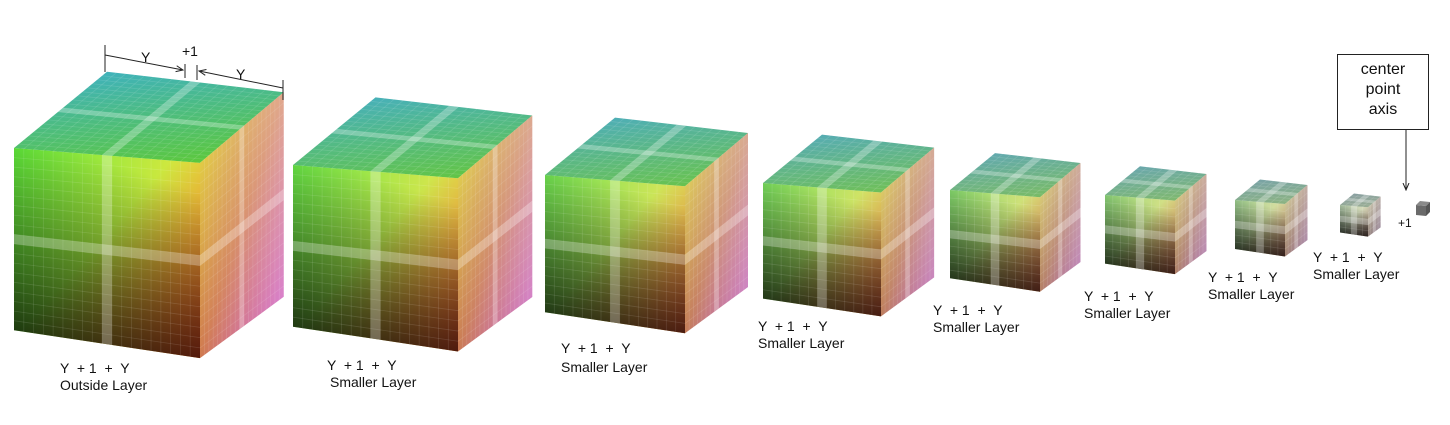  I want to click on cube-layer, so click(1360, 215).